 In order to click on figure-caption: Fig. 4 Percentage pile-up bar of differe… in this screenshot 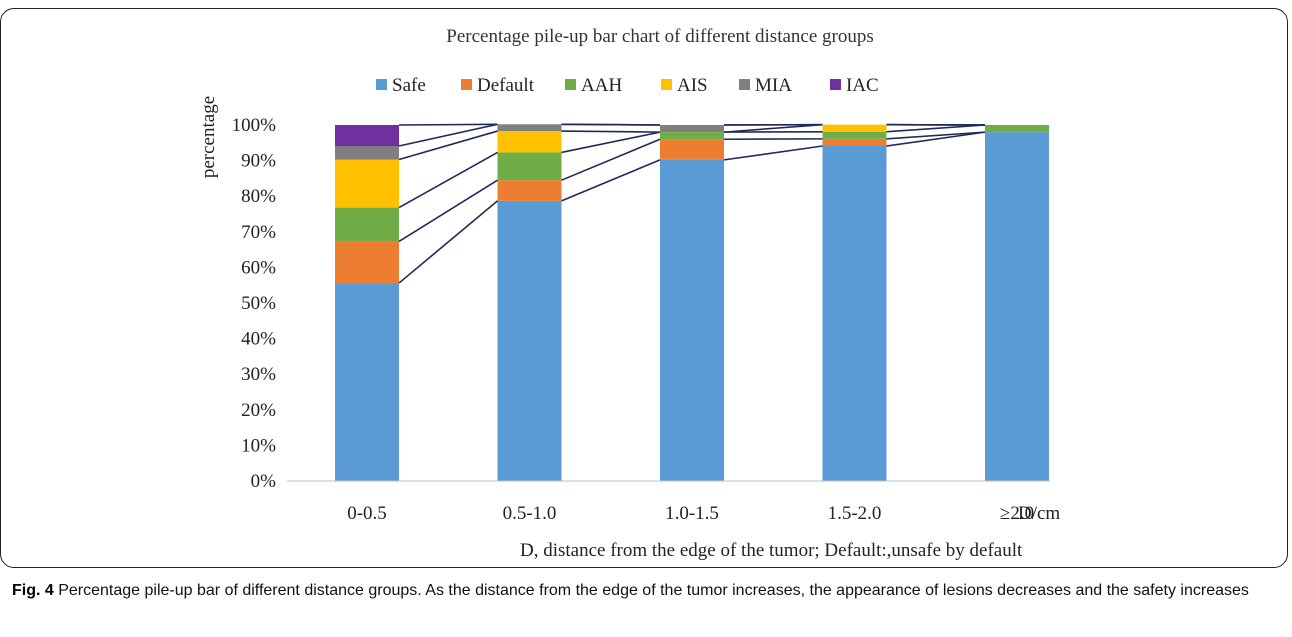, I will do `click(637, 590)`.